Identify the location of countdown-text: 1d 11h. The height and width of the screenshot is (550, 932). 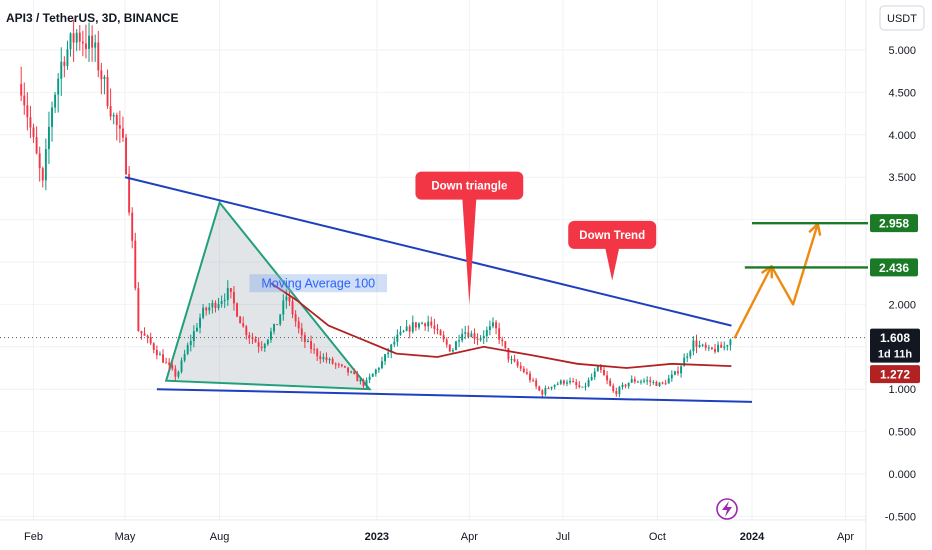
(895, 355).